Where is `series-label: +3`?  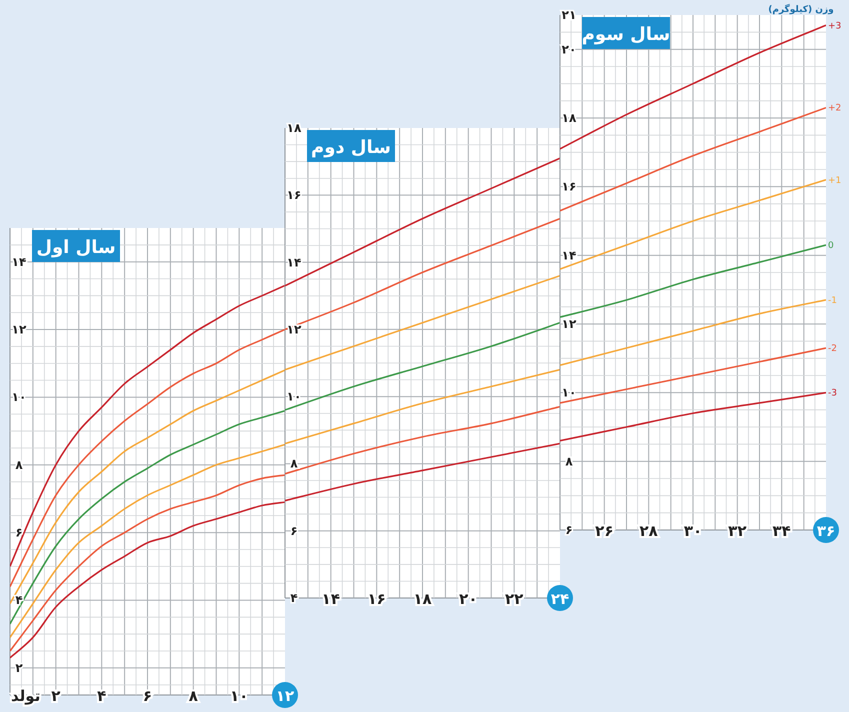 series-label: +3 is located at coordinates (835, 26).